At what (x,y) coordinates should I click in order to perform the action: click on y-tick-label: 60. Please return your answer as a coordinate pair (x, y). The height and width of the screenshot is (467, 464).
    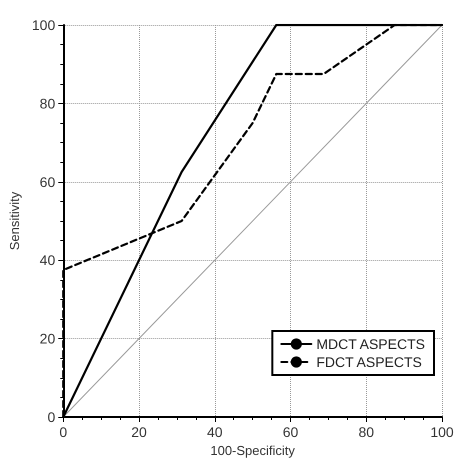
    Looking at the image, I should click on (48, 182).